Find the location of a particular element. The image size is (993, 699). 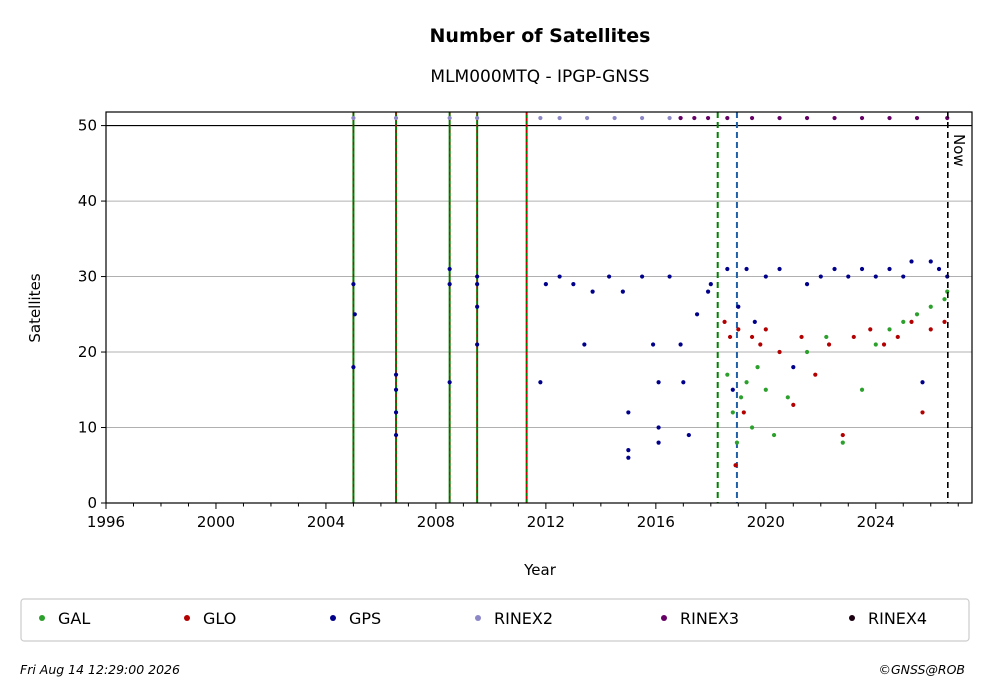

x-tick-label: 2024 is located at coordinates (876, 522).